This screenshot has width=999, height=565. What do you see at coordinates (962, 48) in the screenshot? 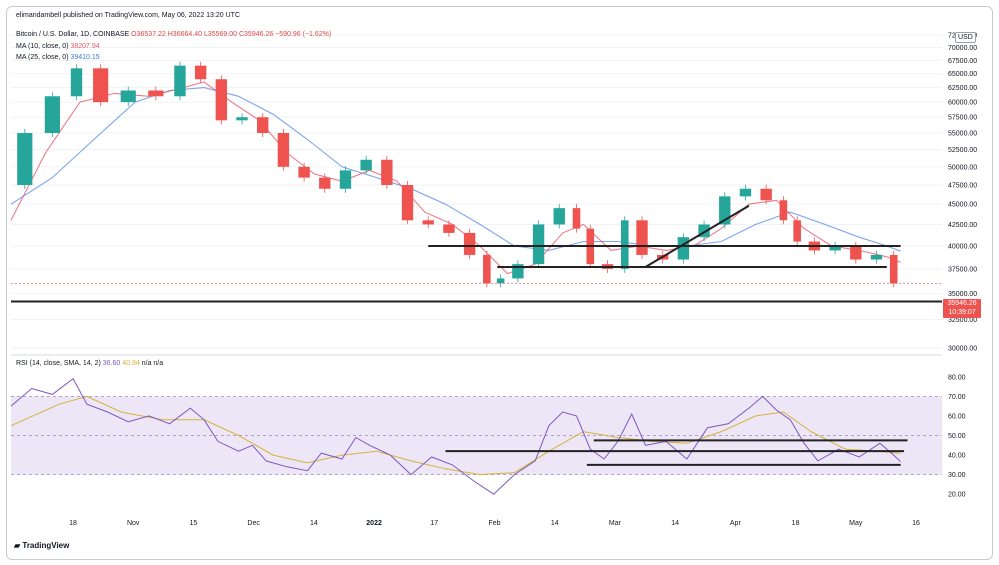
I see `price-tick-label: 70000.00` at bounding box center [962, 48].